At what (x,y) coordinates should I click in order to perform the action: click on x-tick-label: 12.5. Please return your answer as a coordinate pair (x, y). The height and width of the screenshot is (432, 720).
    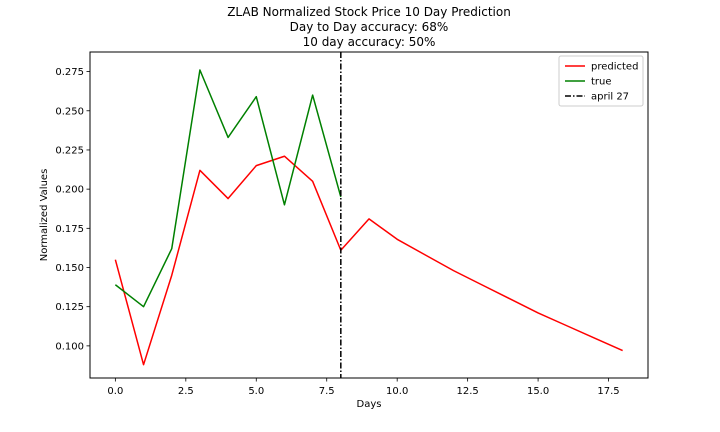
    Looking at the image, I should click on (468, 391).